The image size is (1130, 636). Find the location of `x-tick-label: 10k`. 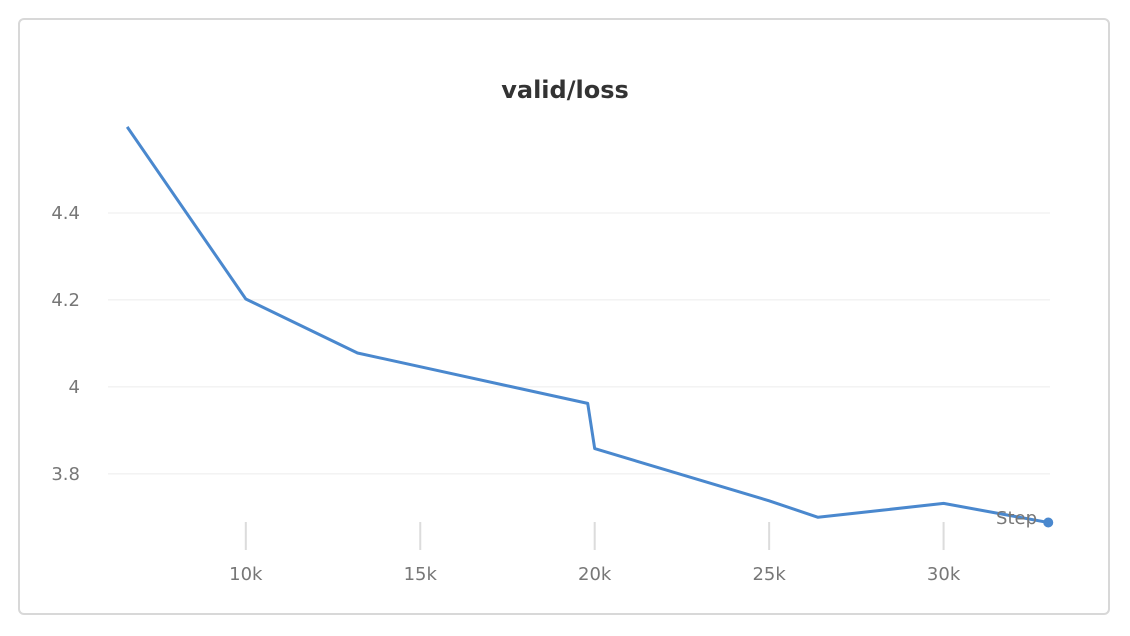

x-tick-label: 10k is located at coordinates (246, 574).